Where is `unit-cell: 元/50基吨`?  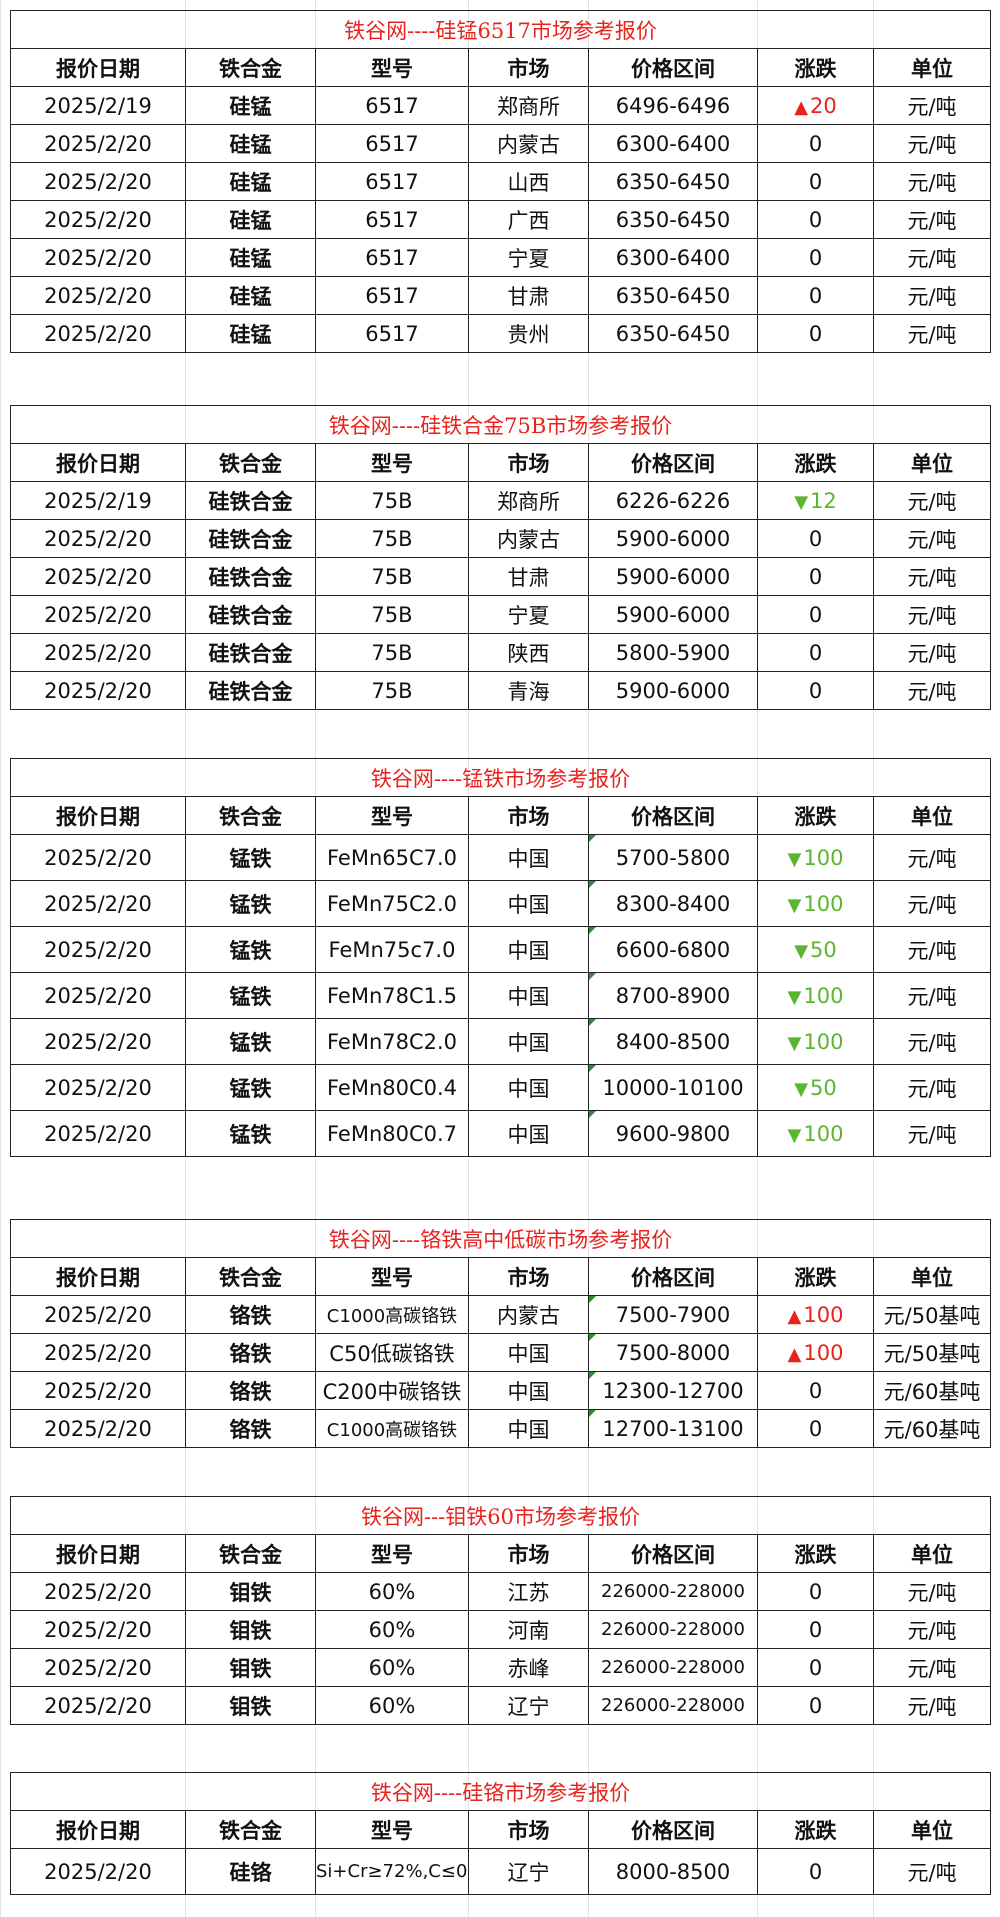
unit-cell: 元/50基吨 is located at coordinates (932, 1352).